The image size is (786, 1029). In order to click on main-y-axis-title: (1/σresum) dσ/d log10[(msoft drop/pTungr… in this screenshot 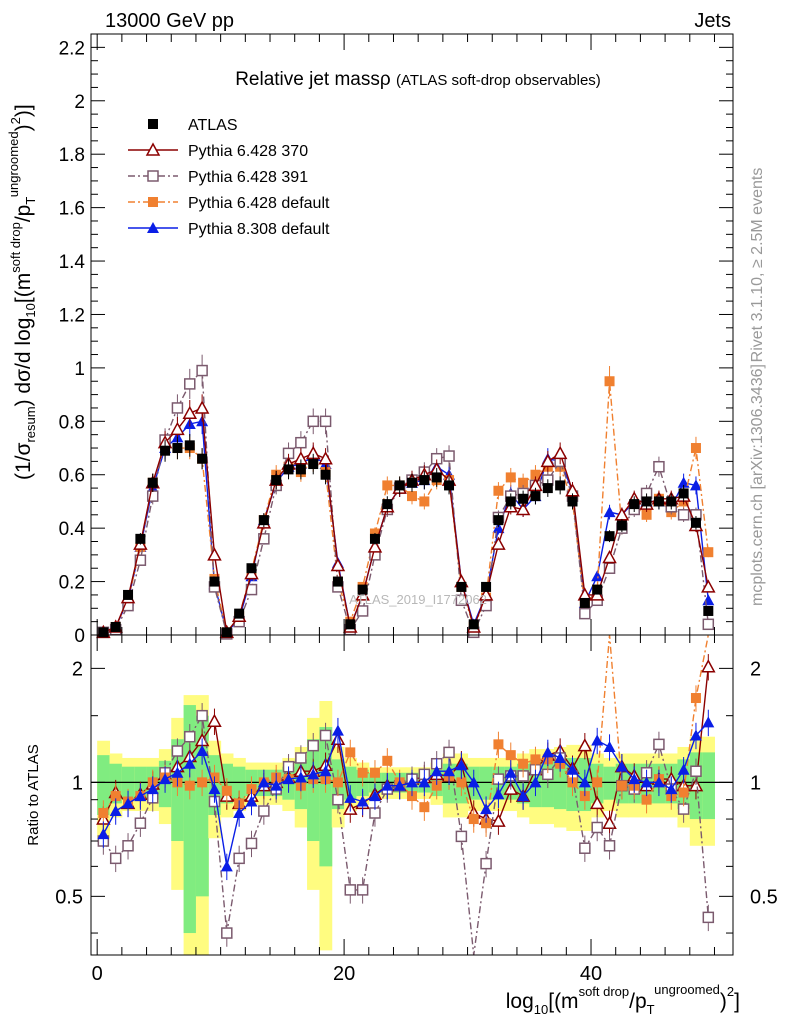, I will do `click(22, 292)`.